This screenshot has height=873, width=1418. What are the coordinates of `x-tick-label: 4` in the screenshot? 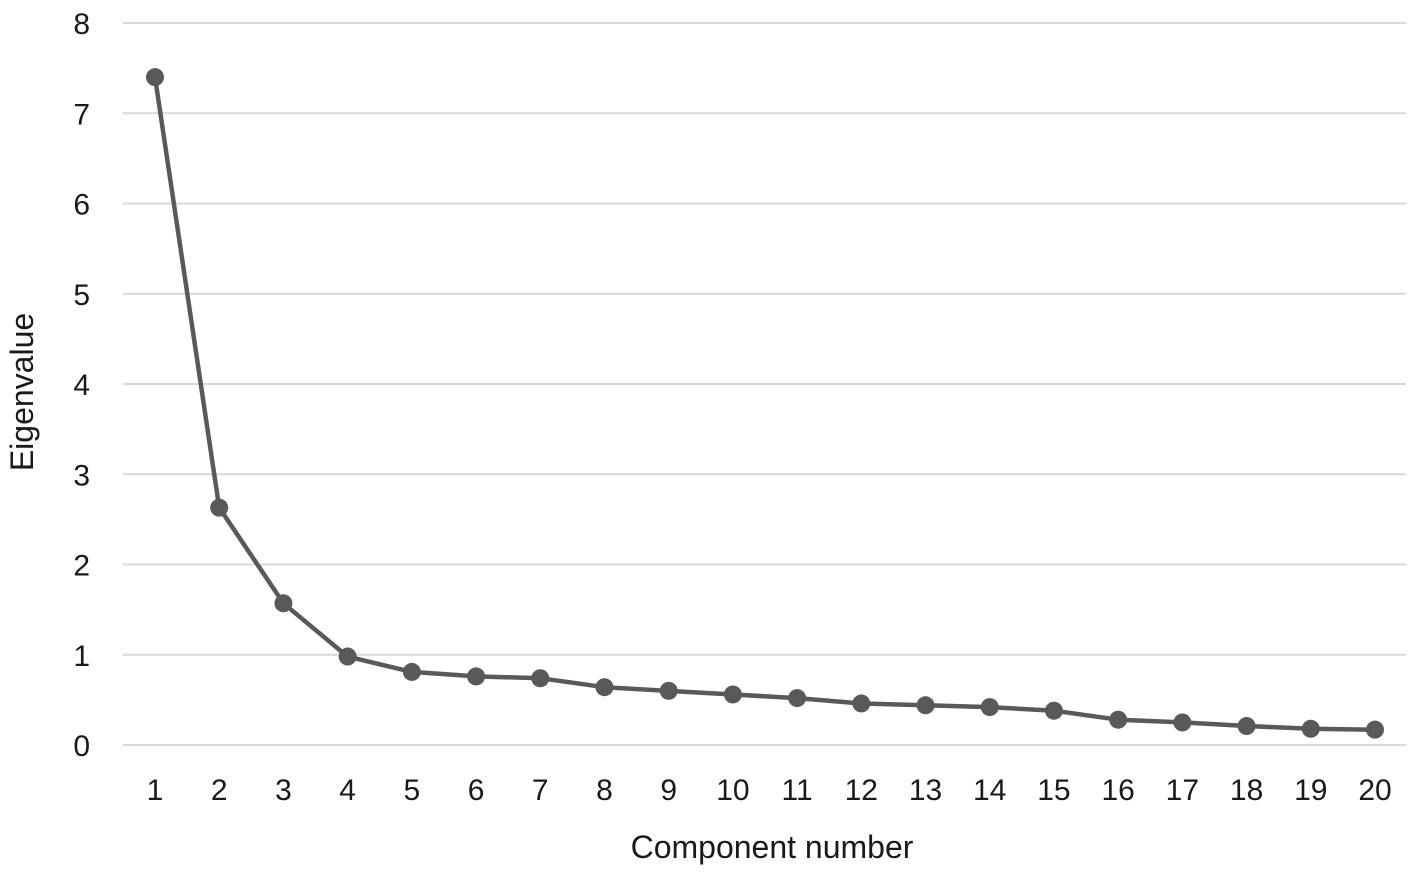 It's located at (347, 790).